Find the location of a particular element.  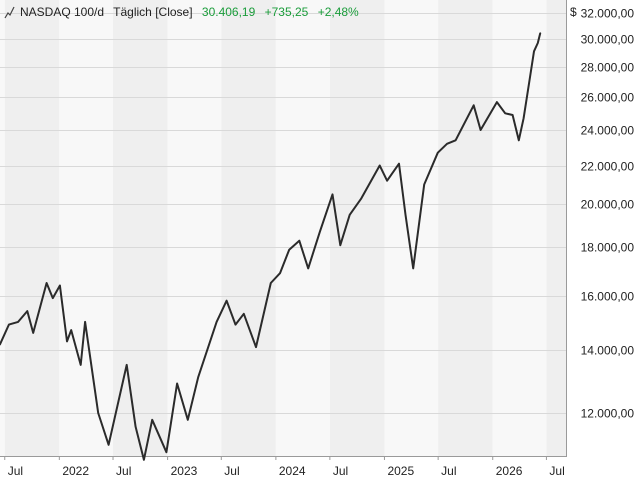

currency-label: $ is located at coordinates (573, 12).